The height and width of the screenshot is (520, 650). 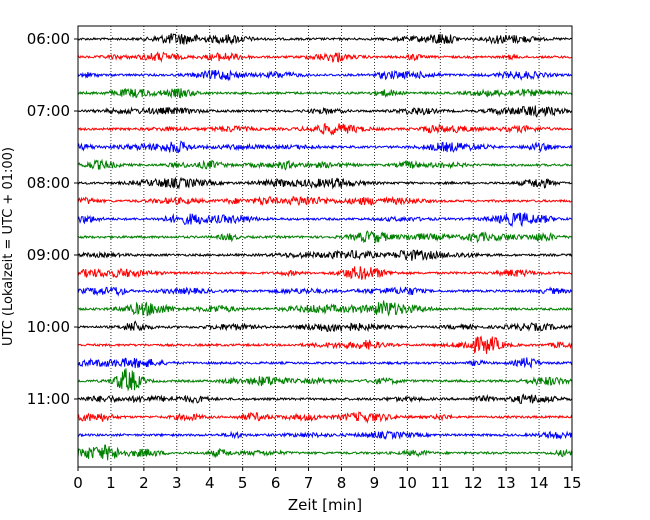 I want to click on x-tick-label: 5, so click(x=243, y=483).